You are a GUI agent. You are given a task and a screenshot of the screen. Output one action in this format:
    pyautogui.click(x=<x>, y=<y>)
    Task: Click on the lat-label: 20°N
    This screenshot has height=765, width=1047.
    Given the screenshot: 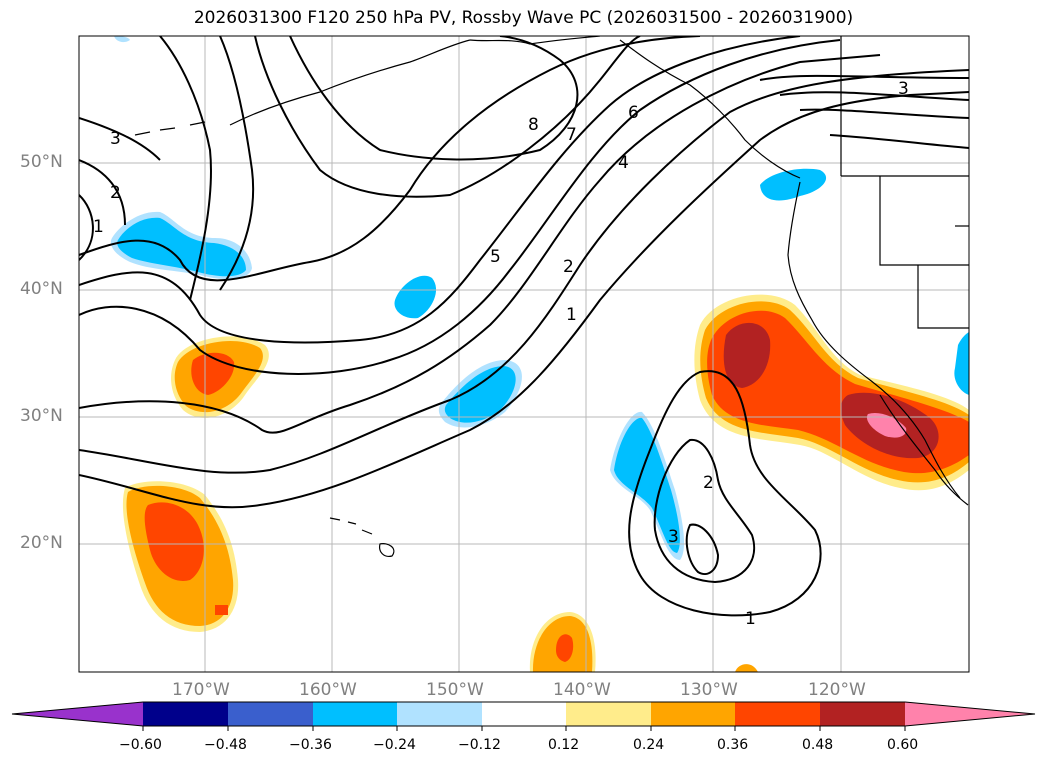 What is the action you would take?
    pyautogui.click(x=41, y=543)
    